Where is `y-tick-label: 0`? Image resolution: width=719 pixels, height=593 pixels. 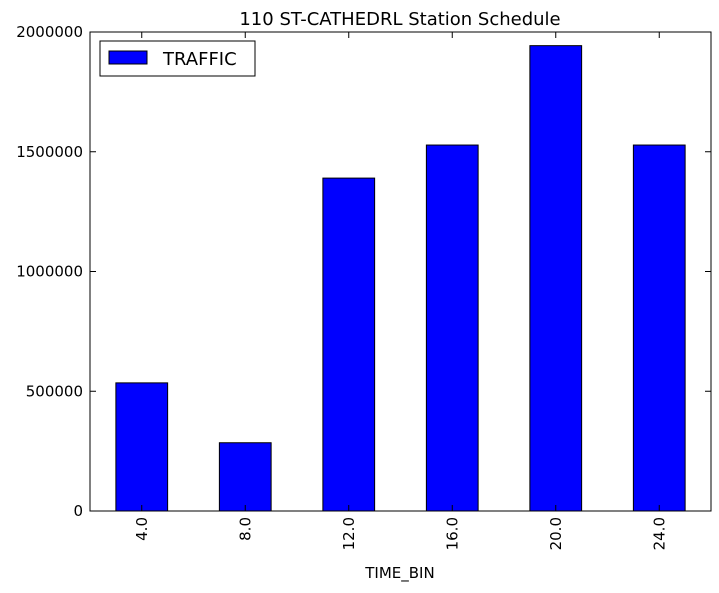 y-tick-label: 0 is located at coordinates (78, 511).